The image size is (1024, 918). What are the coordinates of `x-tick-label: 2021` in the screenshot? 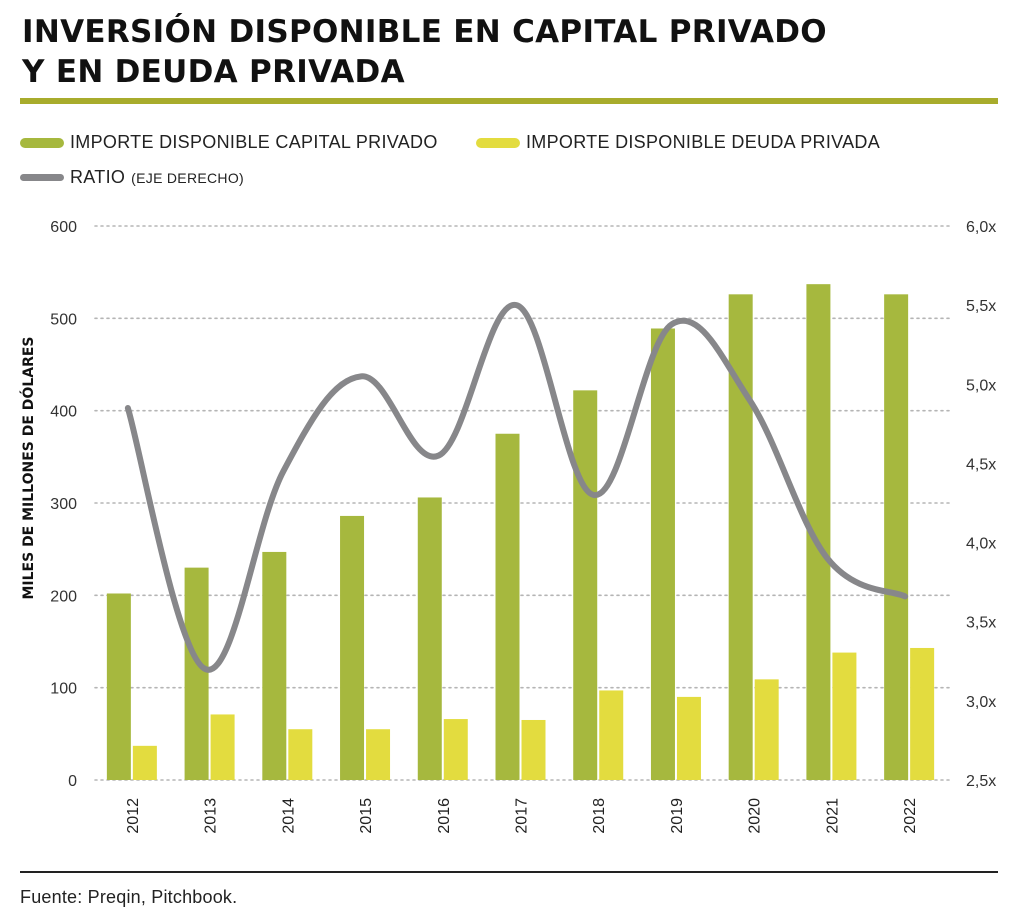 It's located at (832, 816).